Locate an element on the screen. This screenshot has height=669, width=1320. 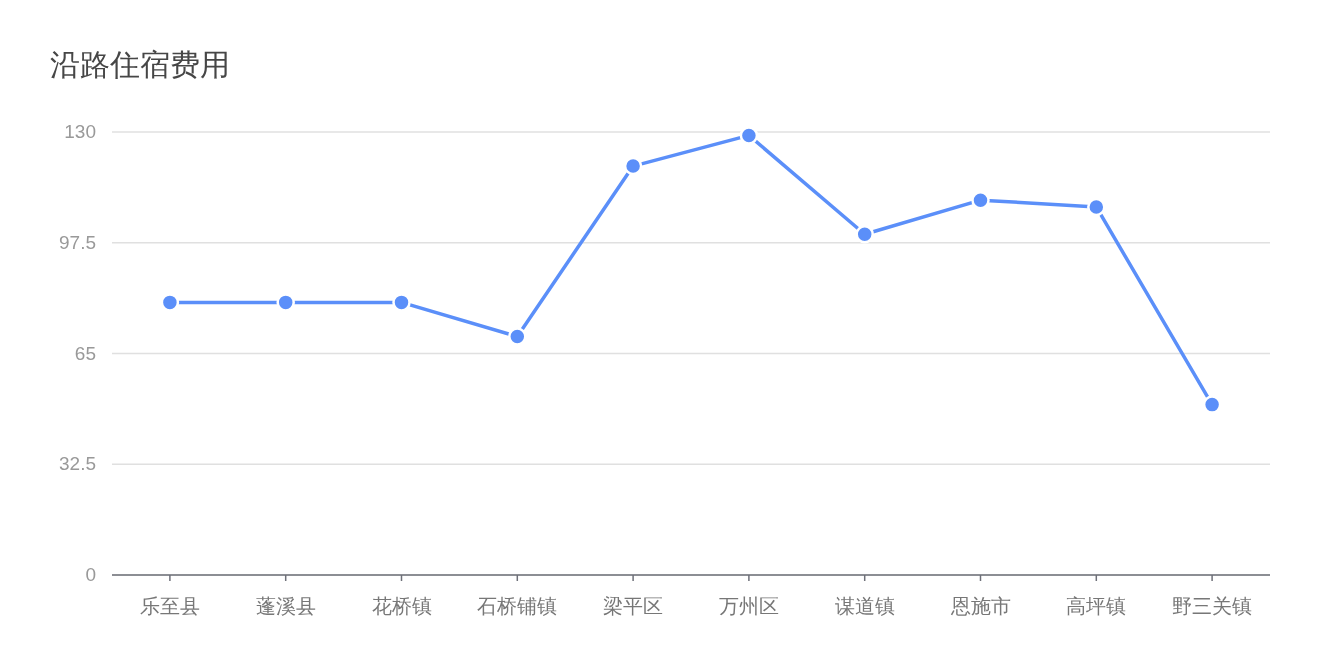
y-tick-label: 32.5 is located at coordinates (77, 464).